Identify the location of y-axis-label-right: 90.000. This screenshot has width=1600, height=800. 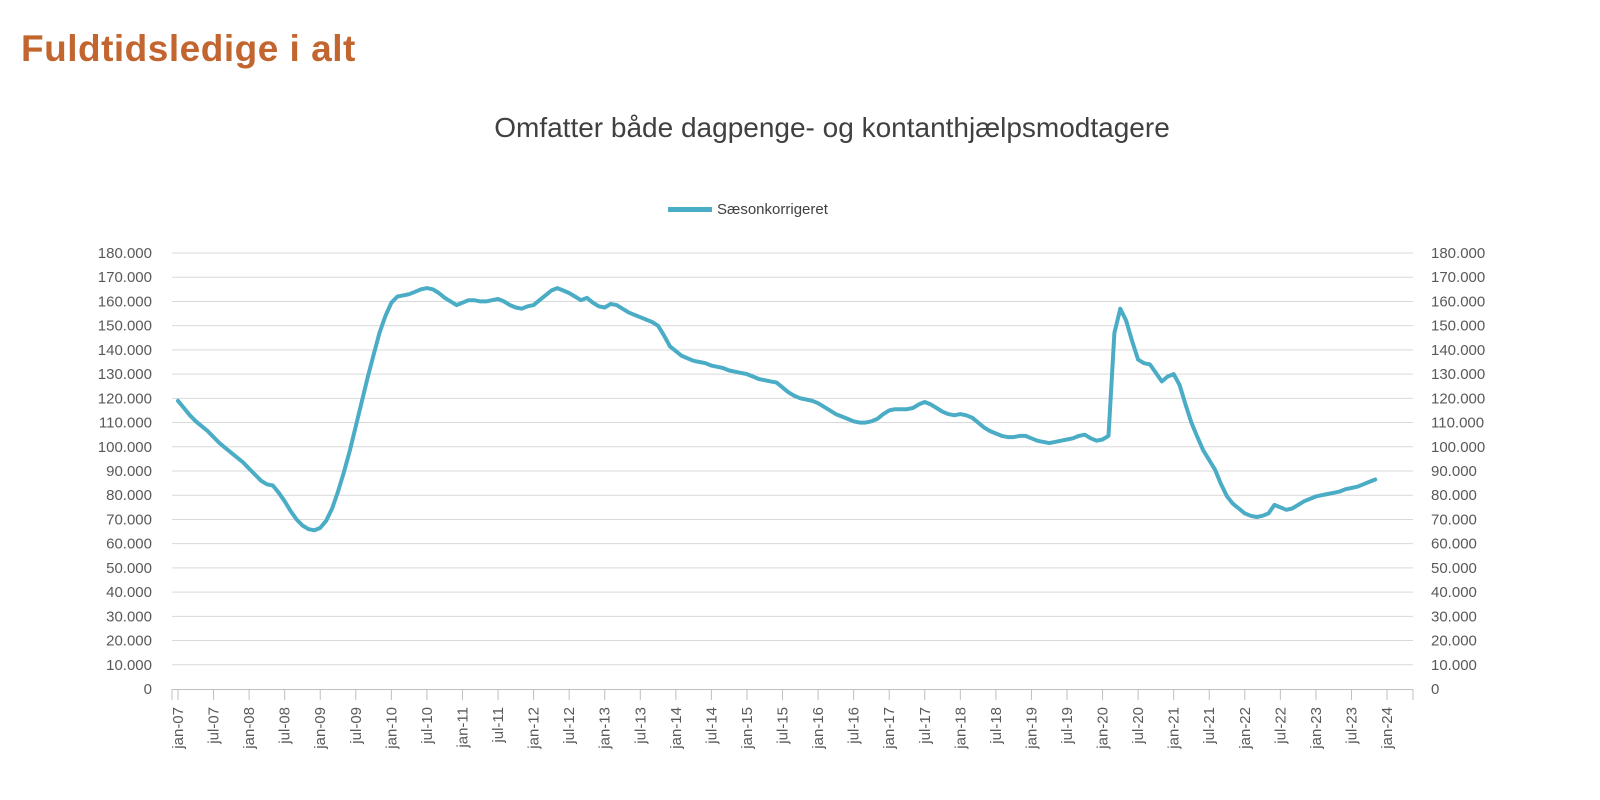
(1454, 471).